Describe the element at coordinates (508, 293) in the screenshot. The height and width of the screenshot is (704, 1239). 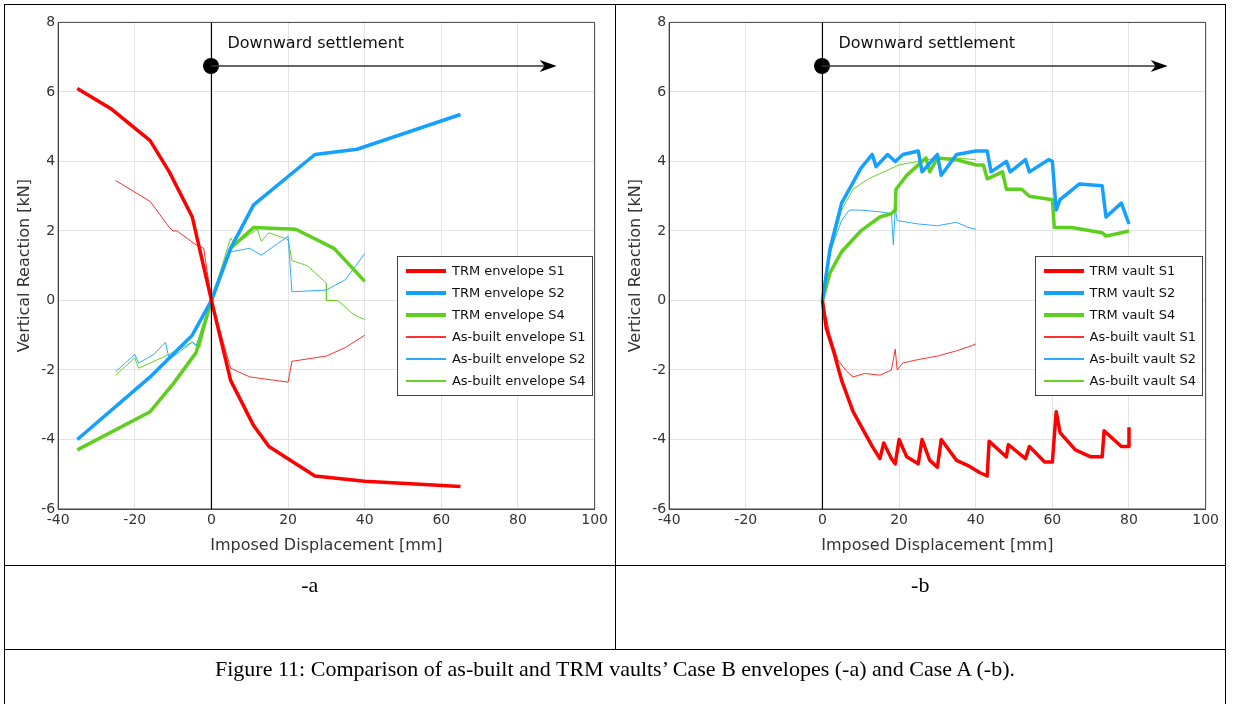
I see `legend-label: TRM envelope S2` at that location.